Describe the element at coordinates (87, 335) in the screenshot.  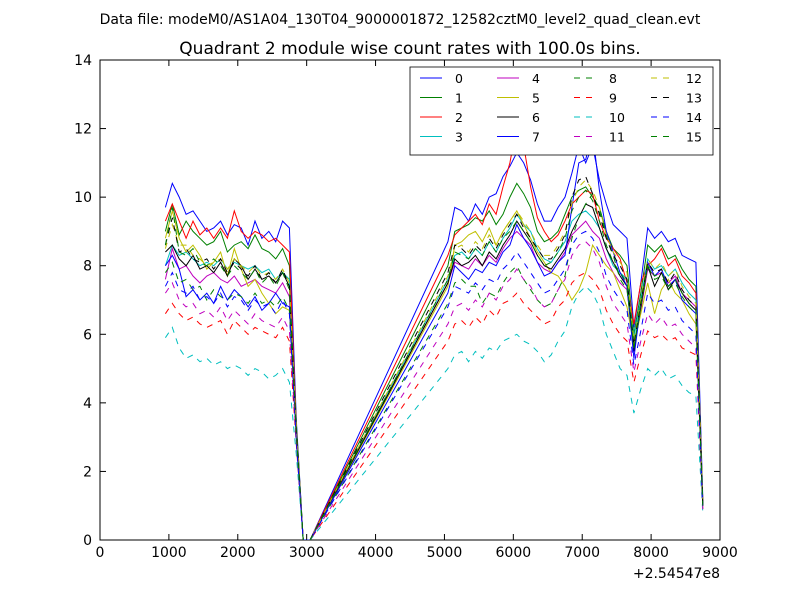
I see `y-tick-label: 6` at that location.